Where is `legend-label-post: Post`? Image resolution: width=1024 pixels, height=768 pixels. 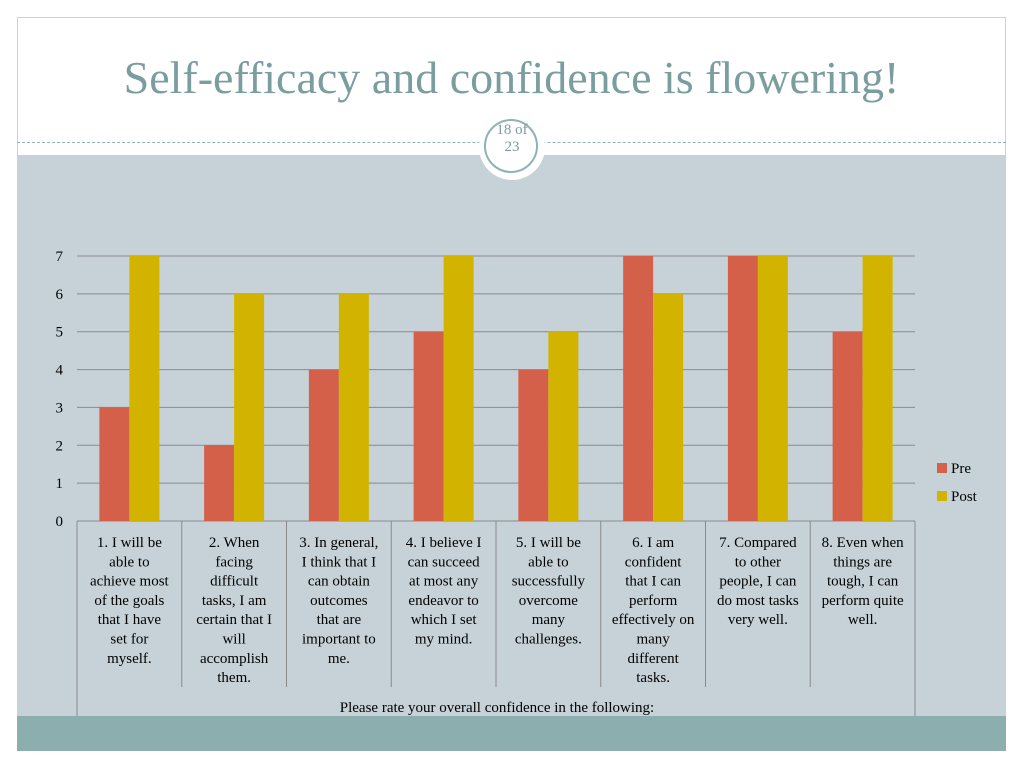
legend-label-post: Post is located at coordinates (964, 497).